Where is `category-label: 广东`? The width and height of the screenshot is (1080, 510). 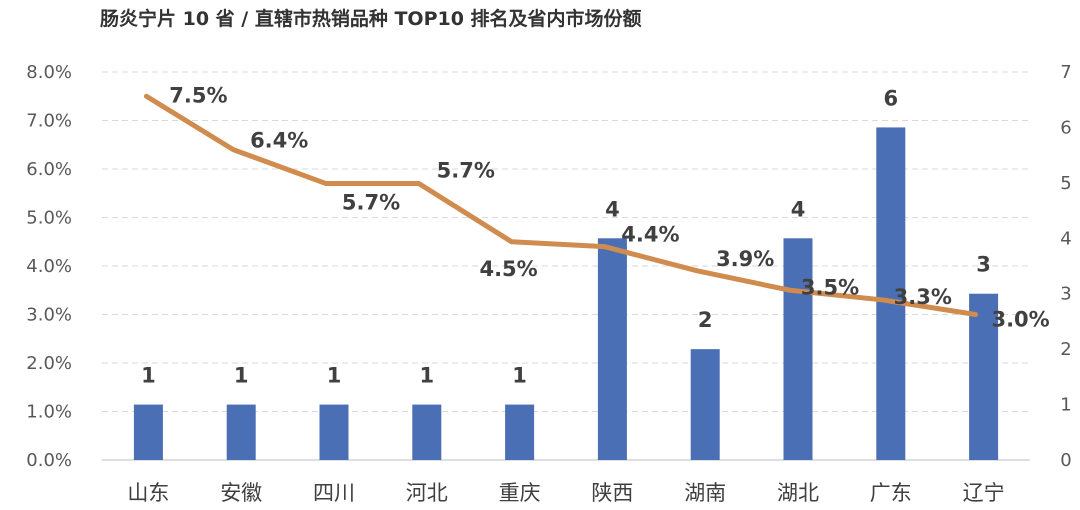
category-label: 广东 is located at coordinates (891, 493).